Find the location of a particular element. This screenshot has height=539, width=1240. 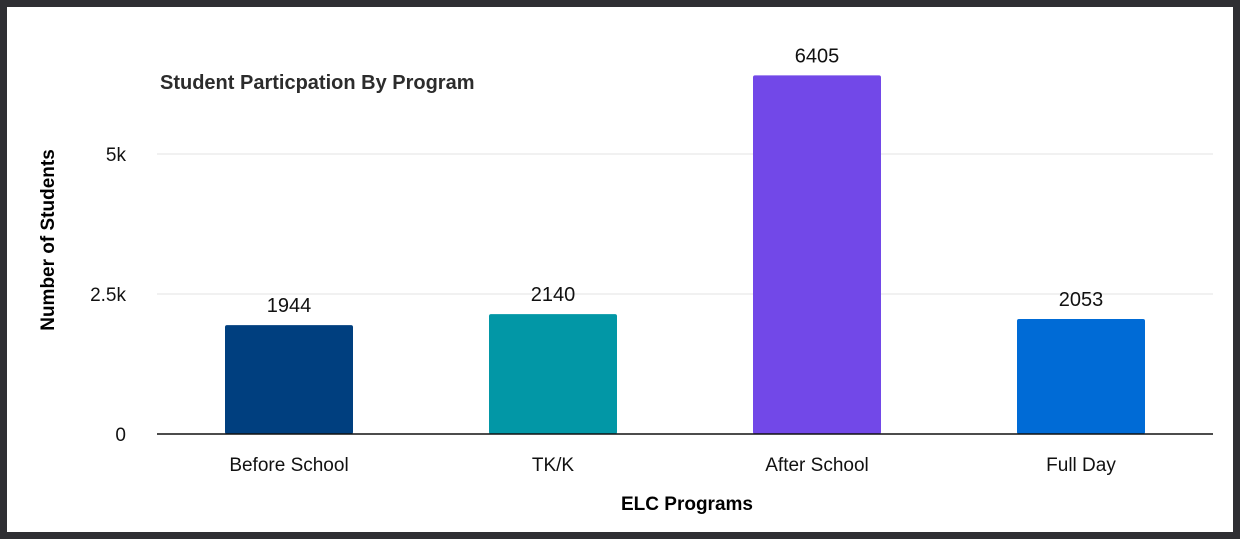

bar-before-school is located at coordinates (289, 379).